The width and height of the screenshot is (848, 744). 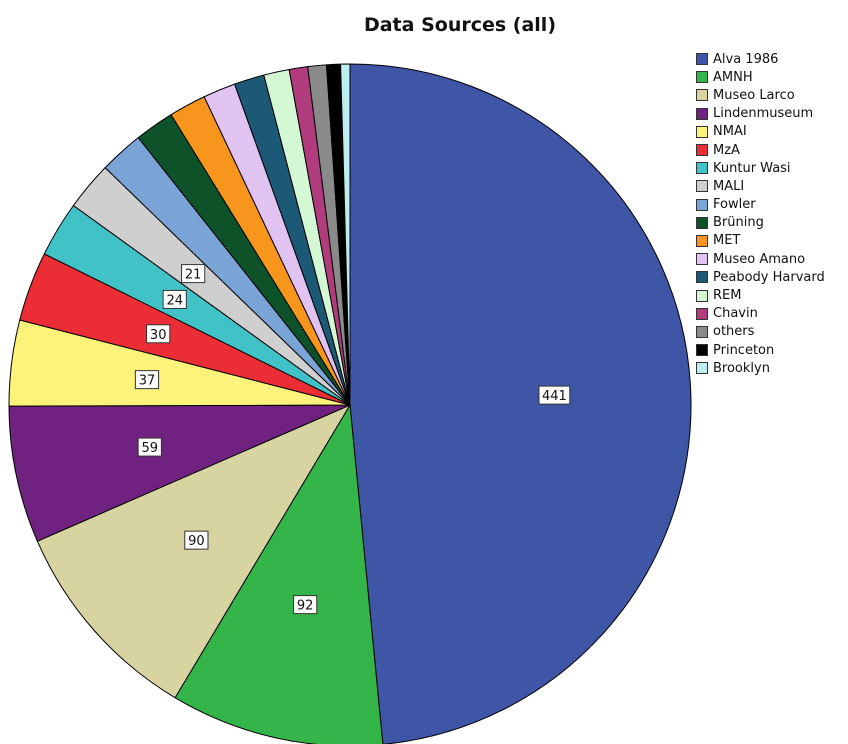 I want to click on legend-label: MzA, so click(x=726, y=150).